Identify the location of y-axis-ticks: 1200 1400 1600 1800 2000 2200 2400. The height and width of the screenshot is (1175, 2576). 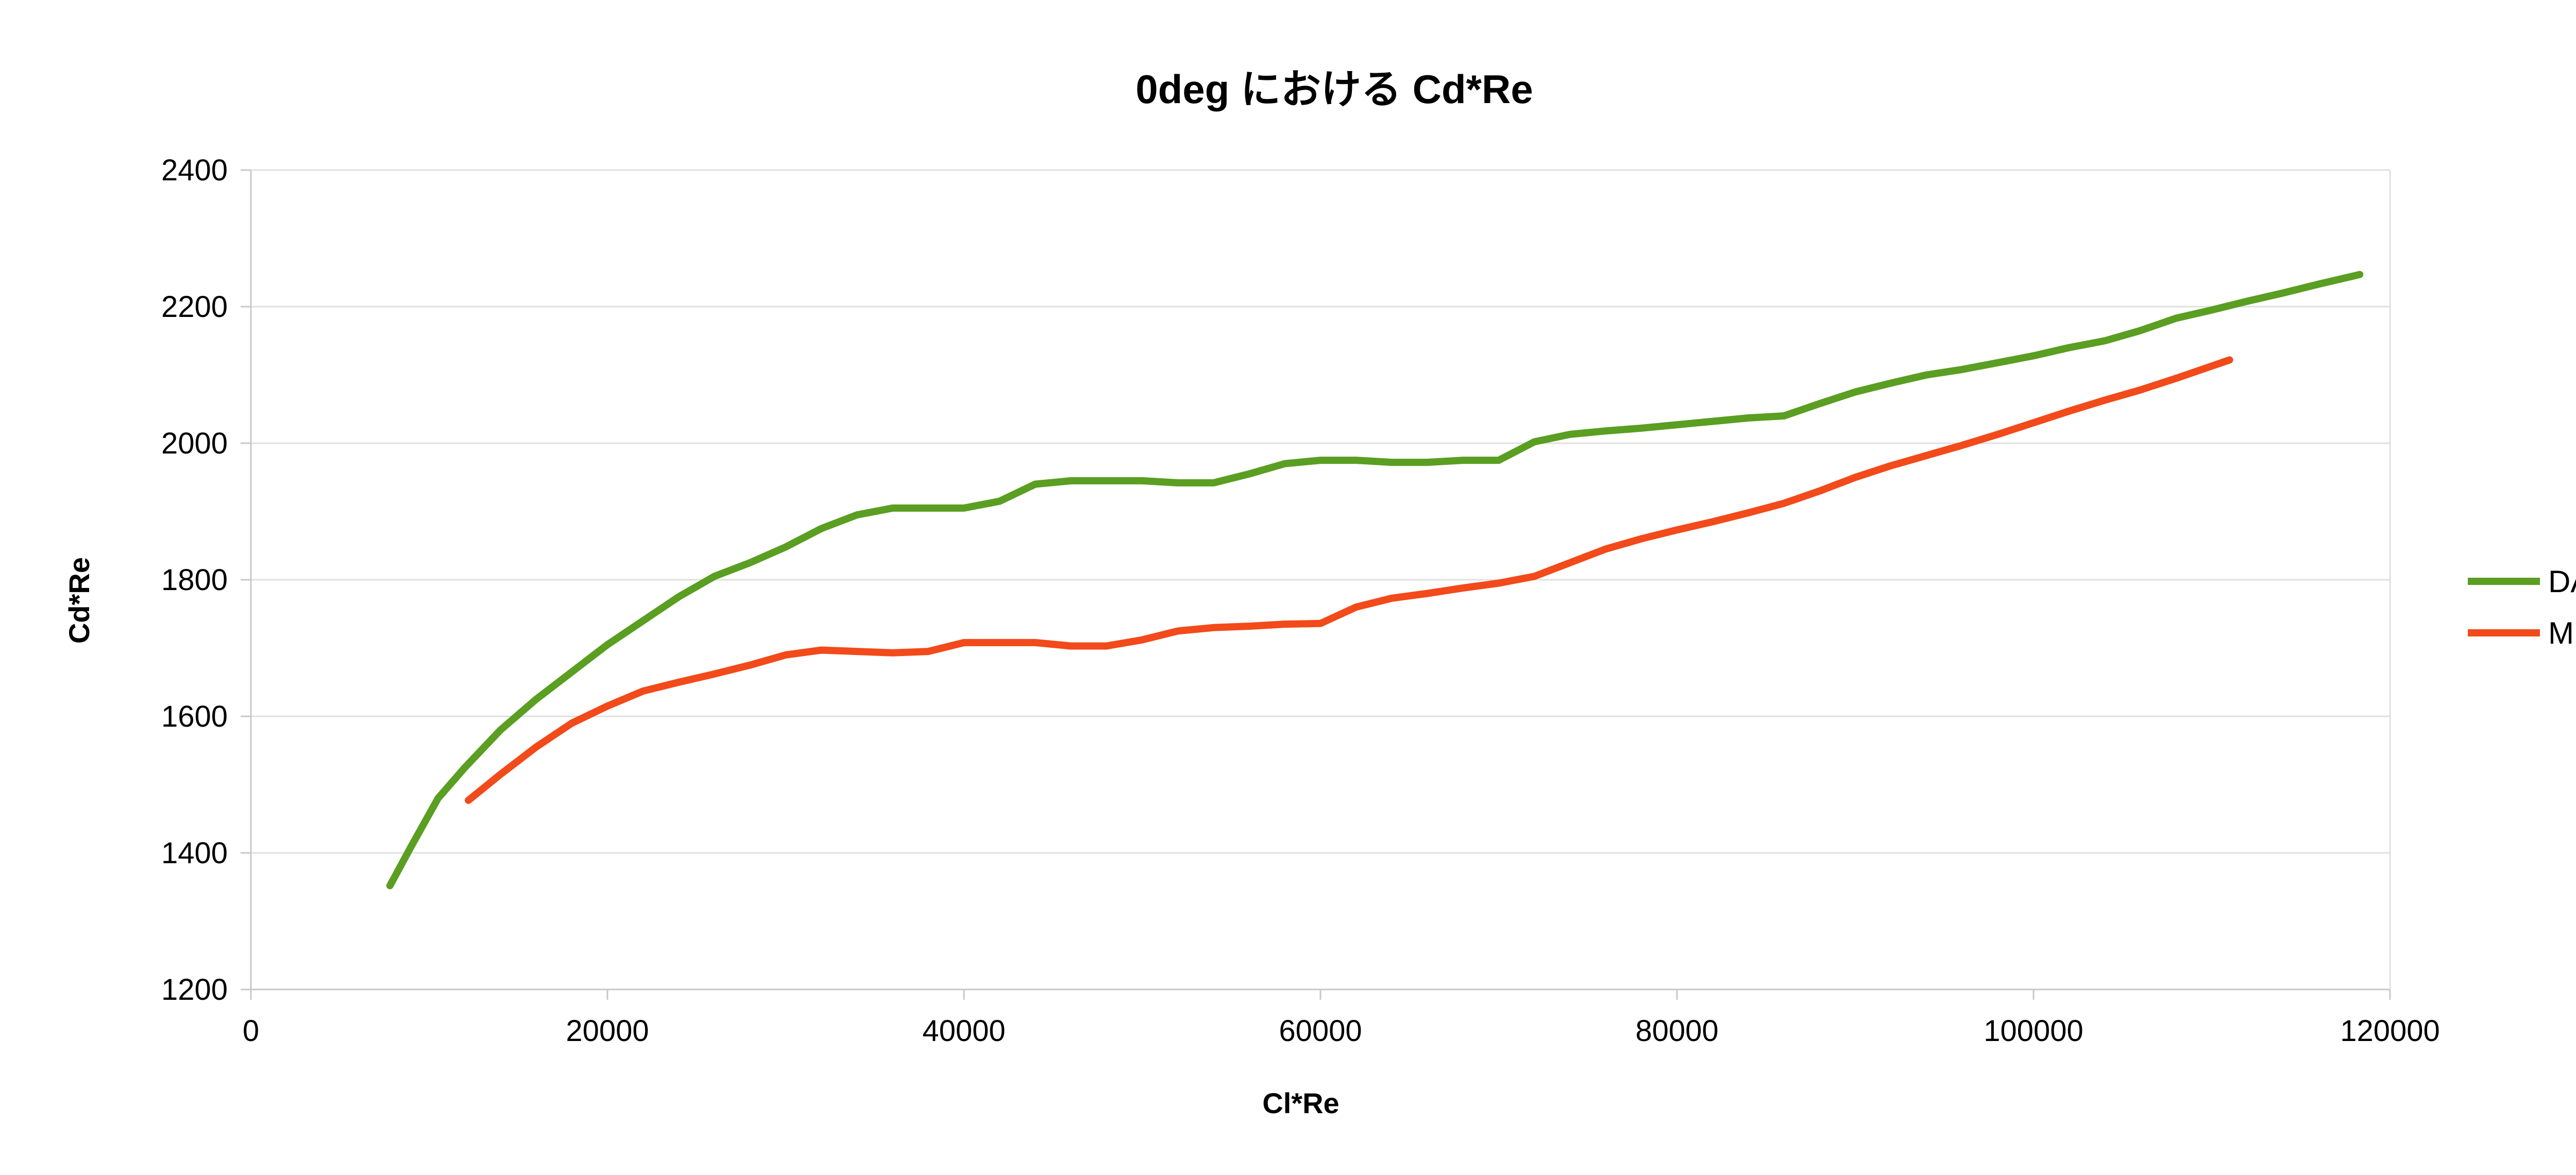
(206, 580).